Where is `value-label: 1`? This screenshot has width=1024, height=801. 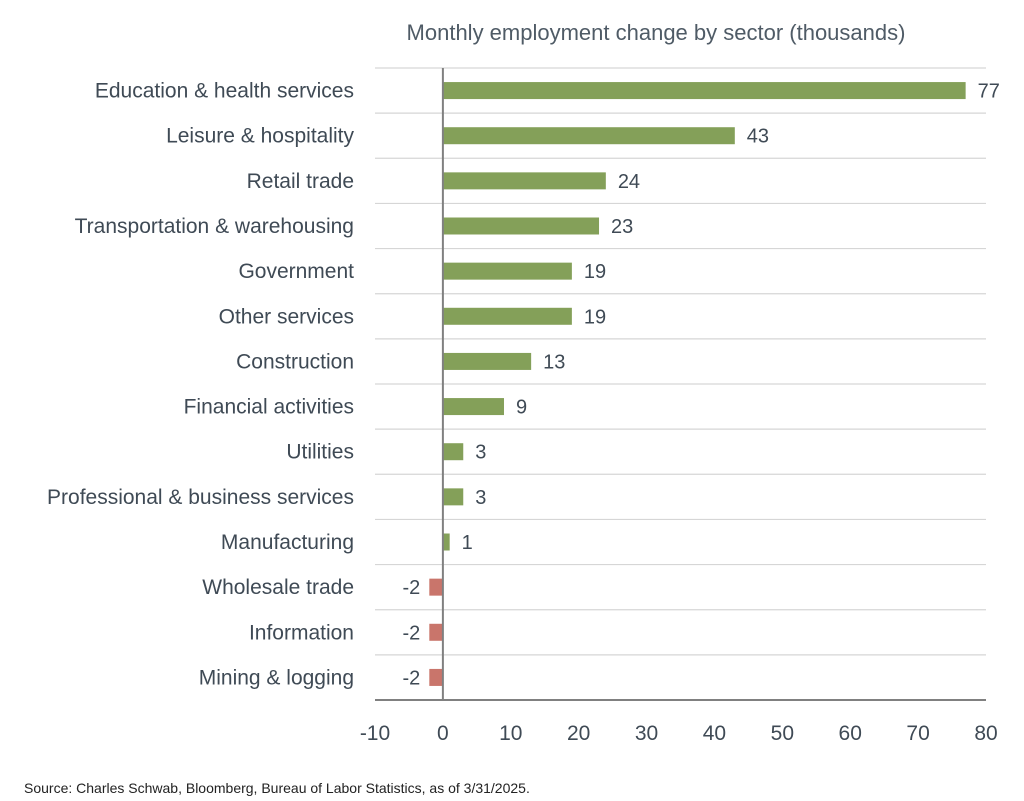 value-label: 1 is located at coordinates (467, 543).